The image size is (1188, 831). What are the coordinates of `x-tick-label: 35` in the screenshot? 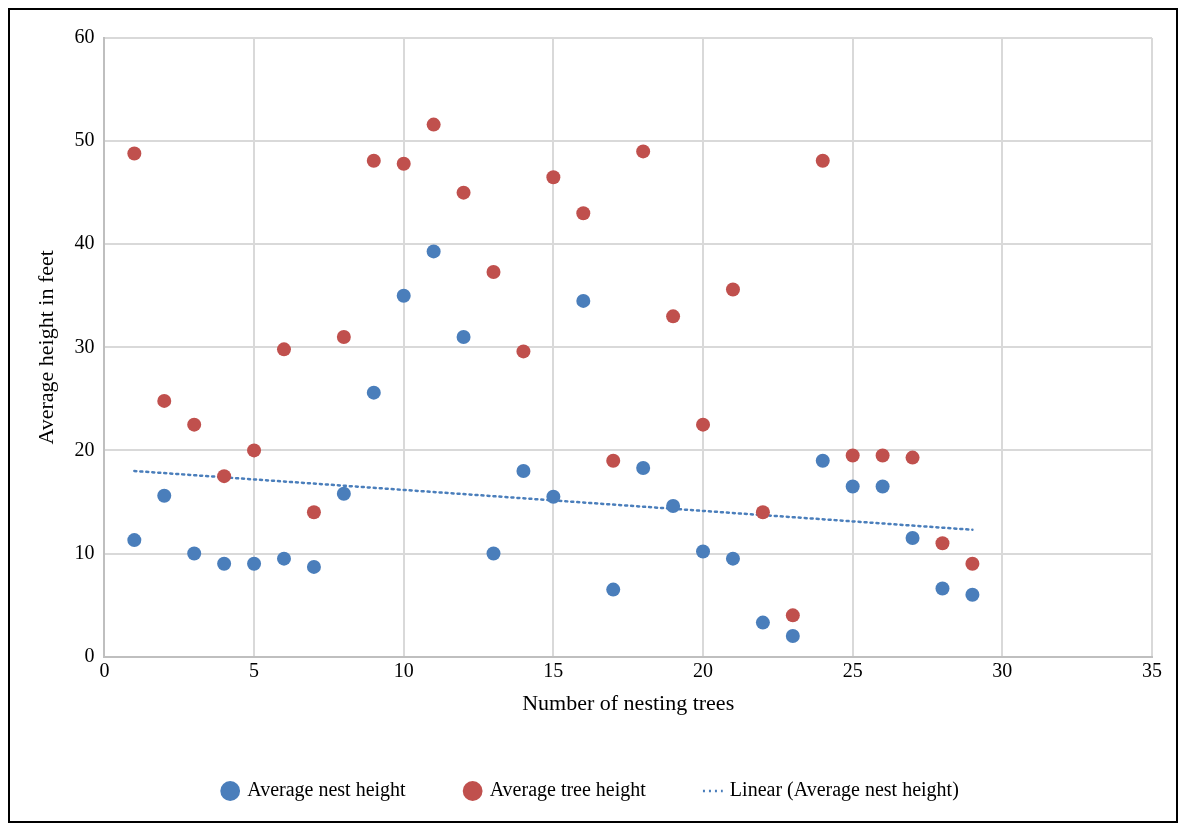 It's located at (1152, 669).